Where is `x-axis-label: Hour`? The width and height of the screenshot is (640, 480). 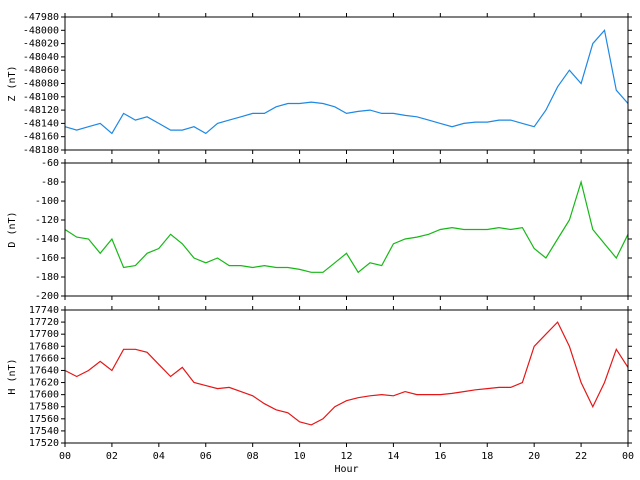
x-axis-label: Hour is located at coordinates (346, 469).